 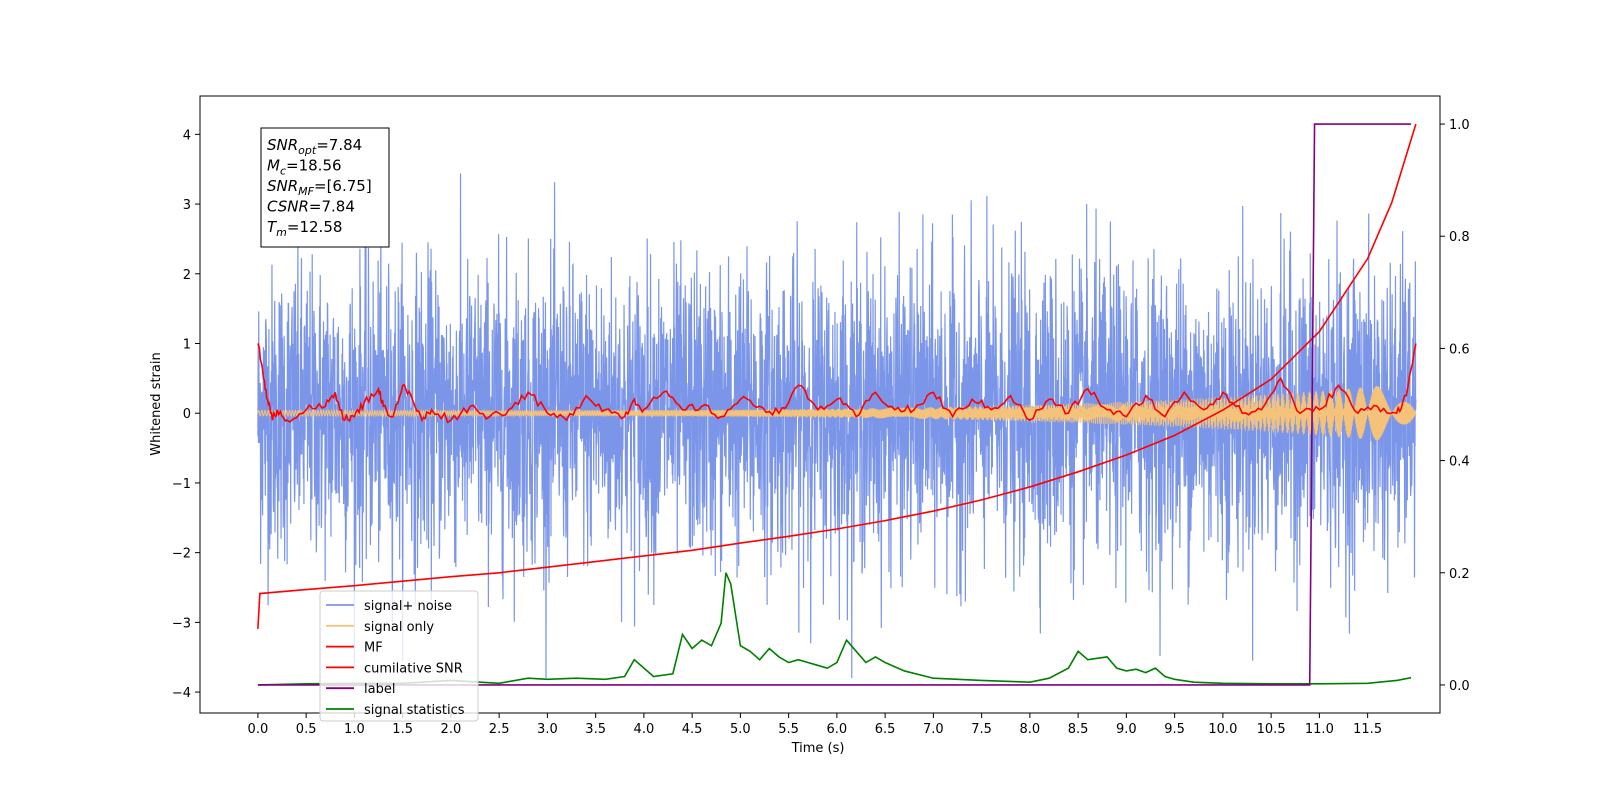 I want to click on signal-only-series, so click(x=837, y=413).